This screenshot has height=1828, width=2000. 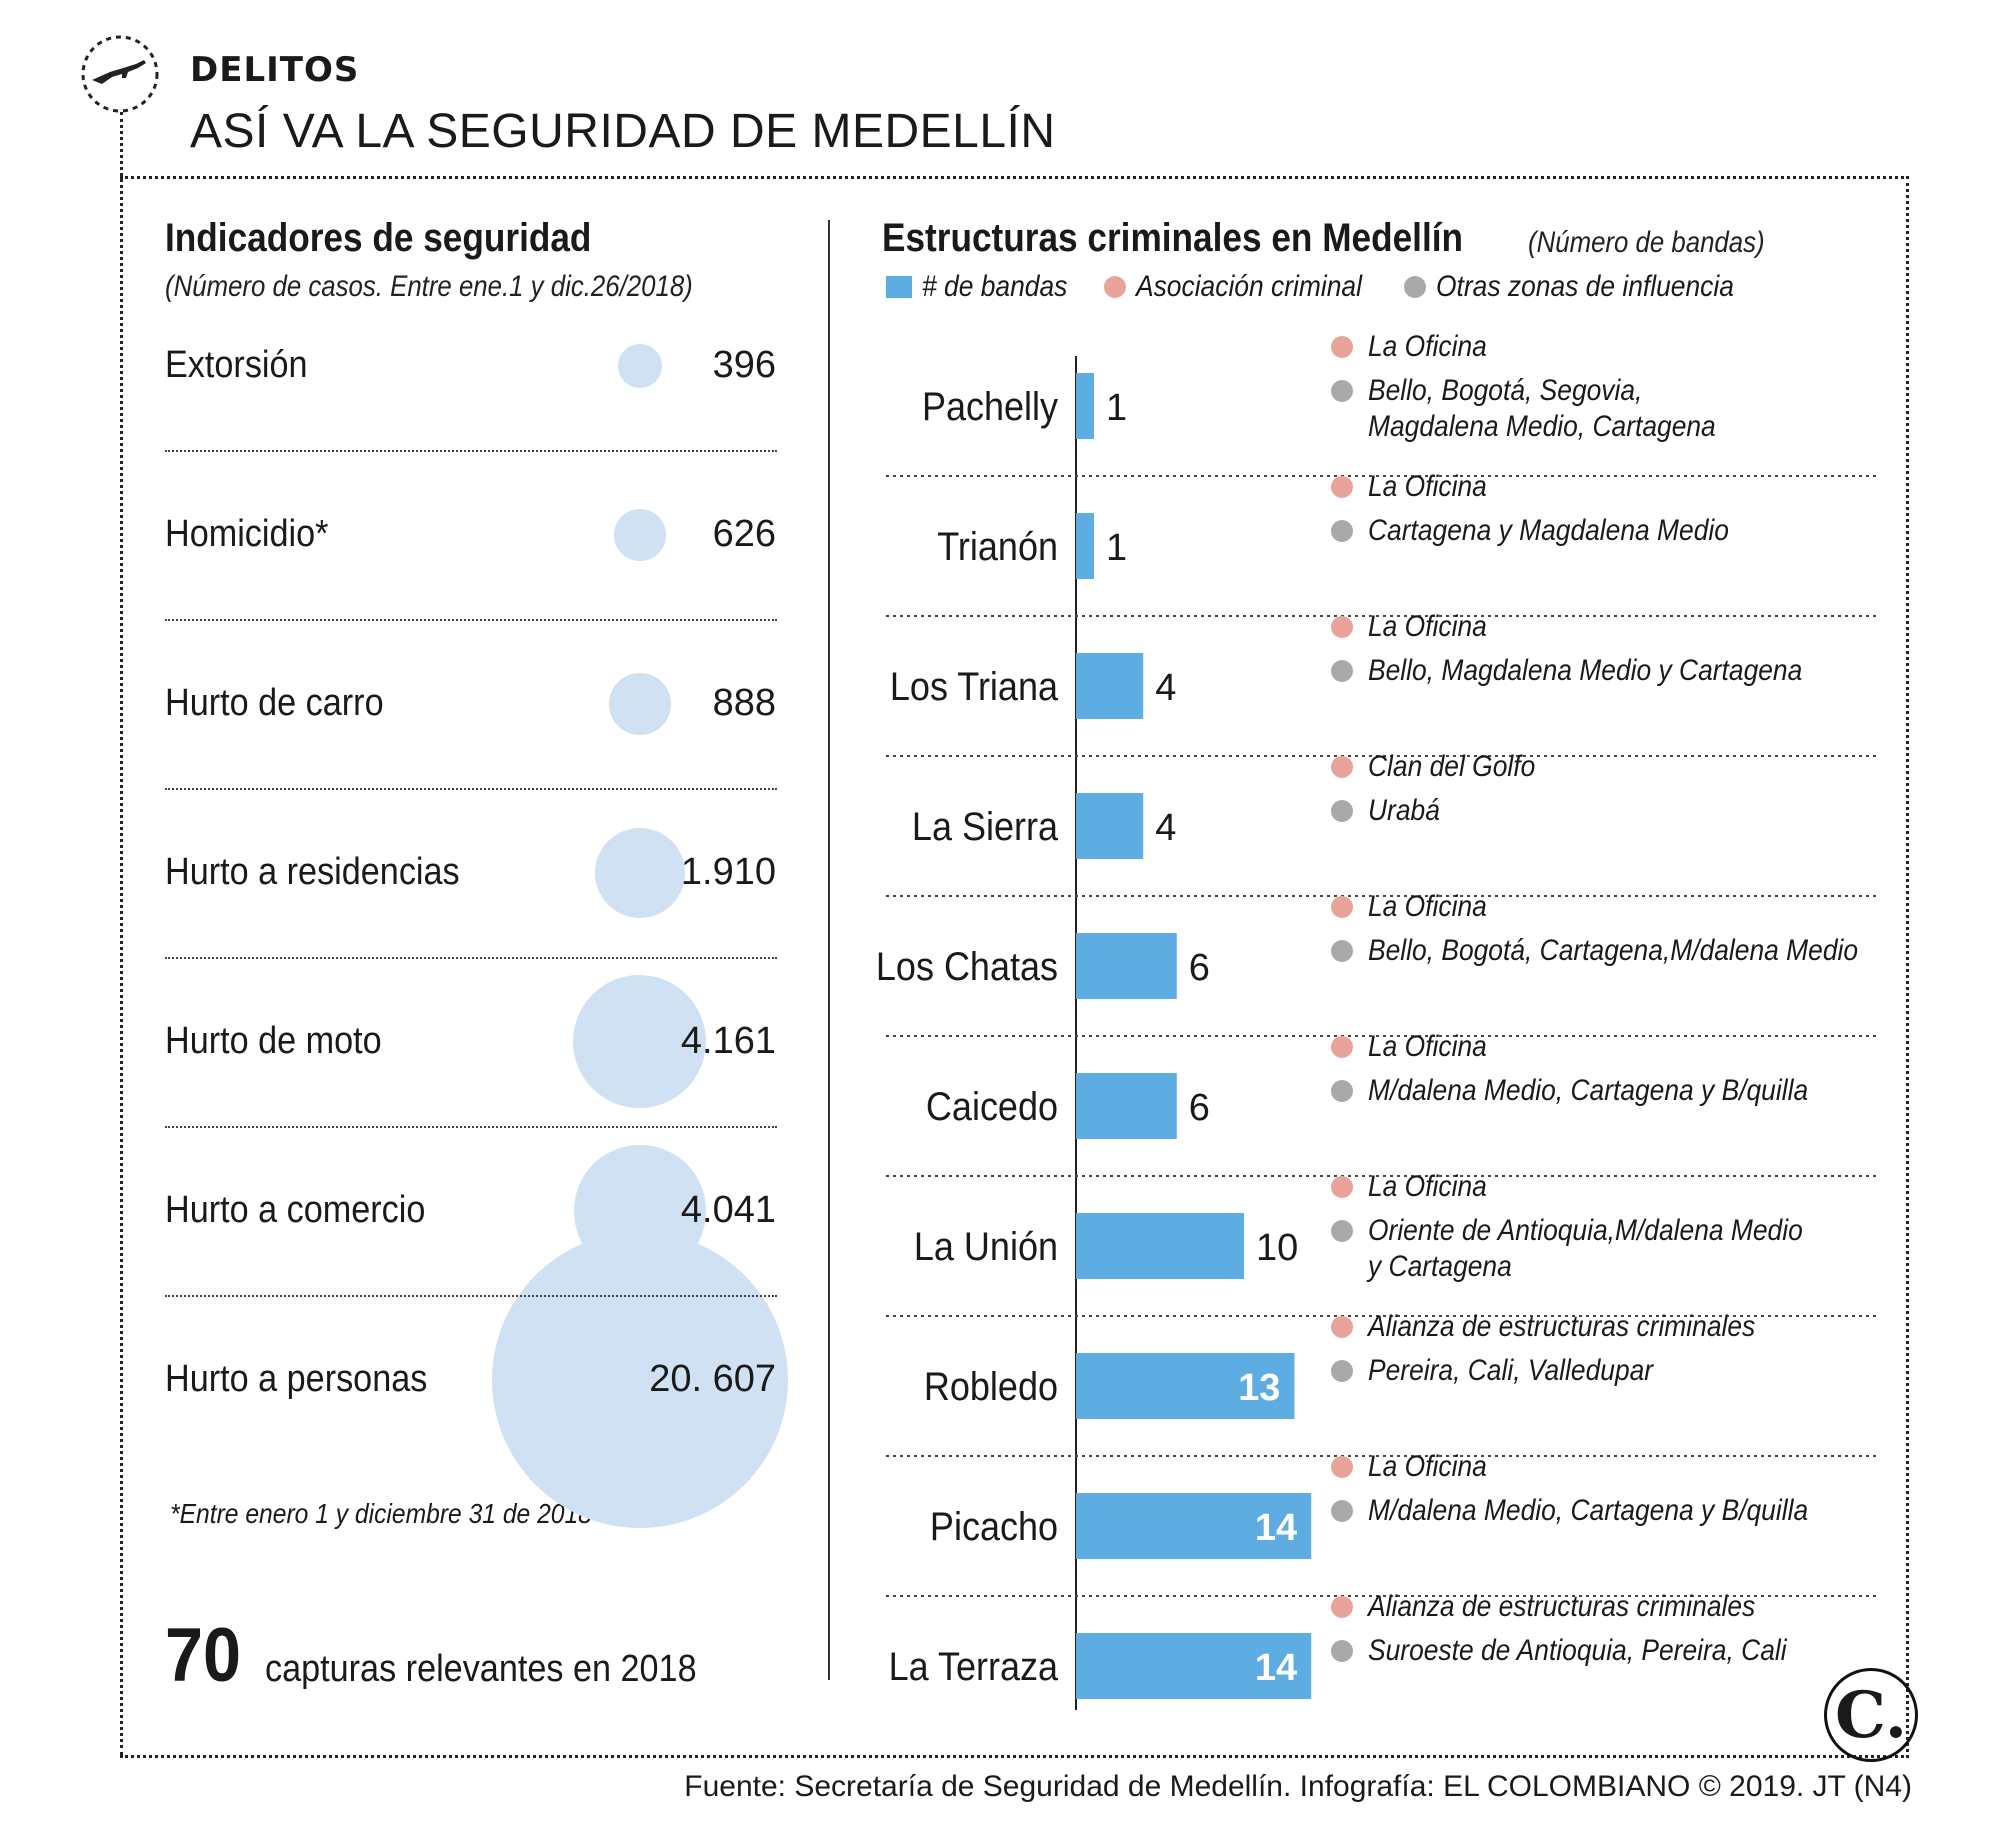 I want to click on bar-category-label: Los Triana, so click(x=974, y=687).